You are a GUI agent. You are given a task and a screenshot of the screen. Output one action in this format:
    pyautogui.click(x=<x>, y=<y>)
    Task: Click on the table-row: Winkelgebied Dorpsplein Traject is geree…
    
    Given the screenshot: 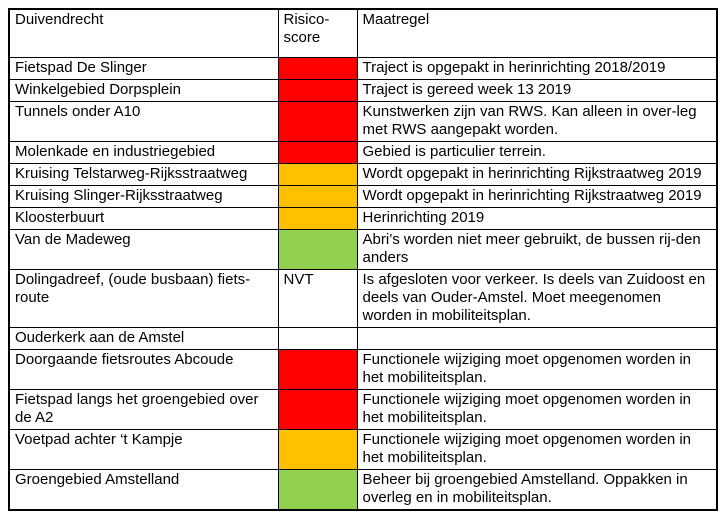 What is the action you would take?
    pyautogui.click(x=363, y=90)
    